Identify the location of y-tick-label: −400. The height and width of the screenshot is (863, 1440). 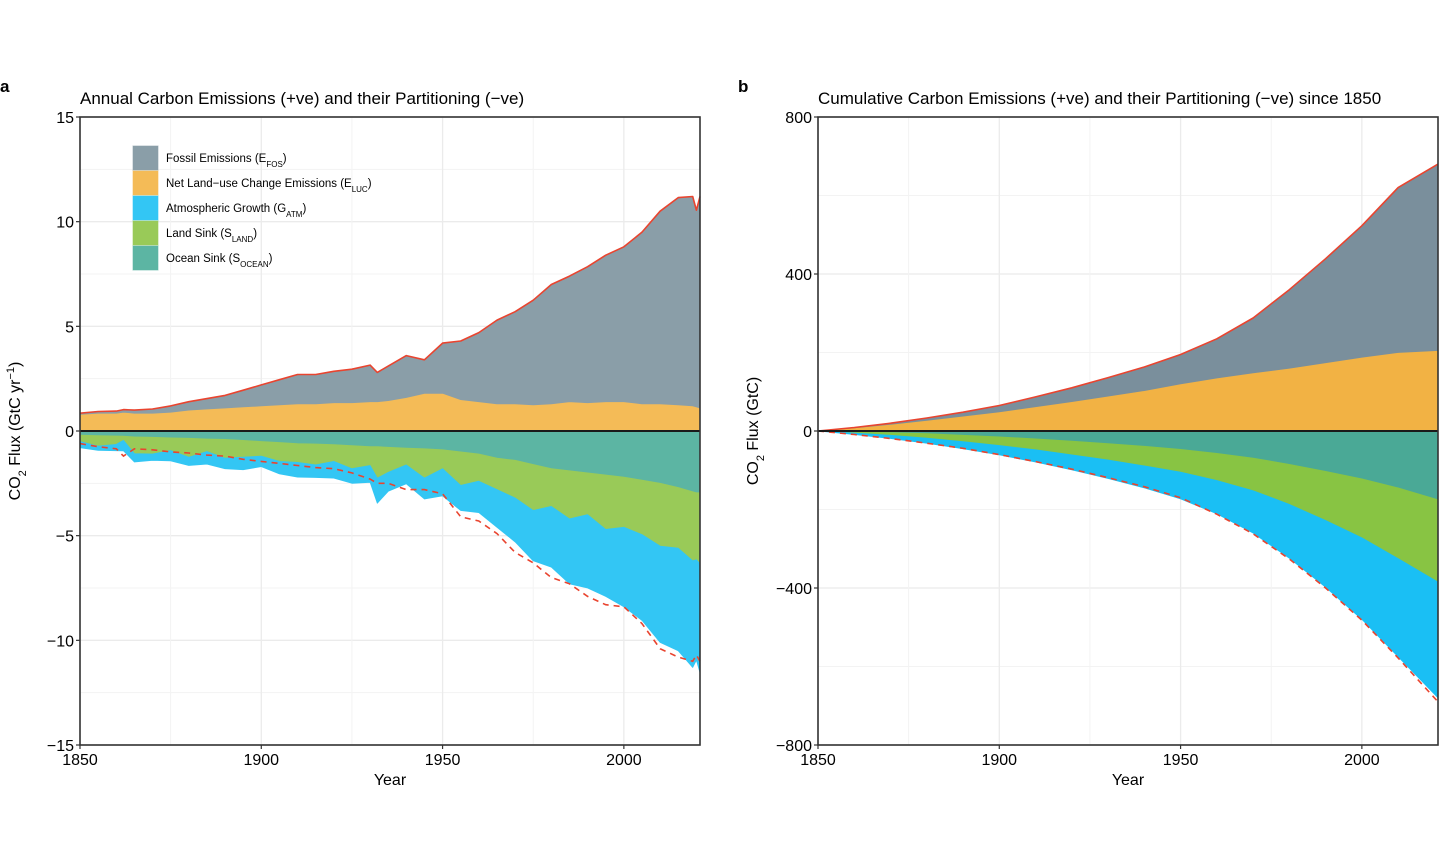
(794, 589).